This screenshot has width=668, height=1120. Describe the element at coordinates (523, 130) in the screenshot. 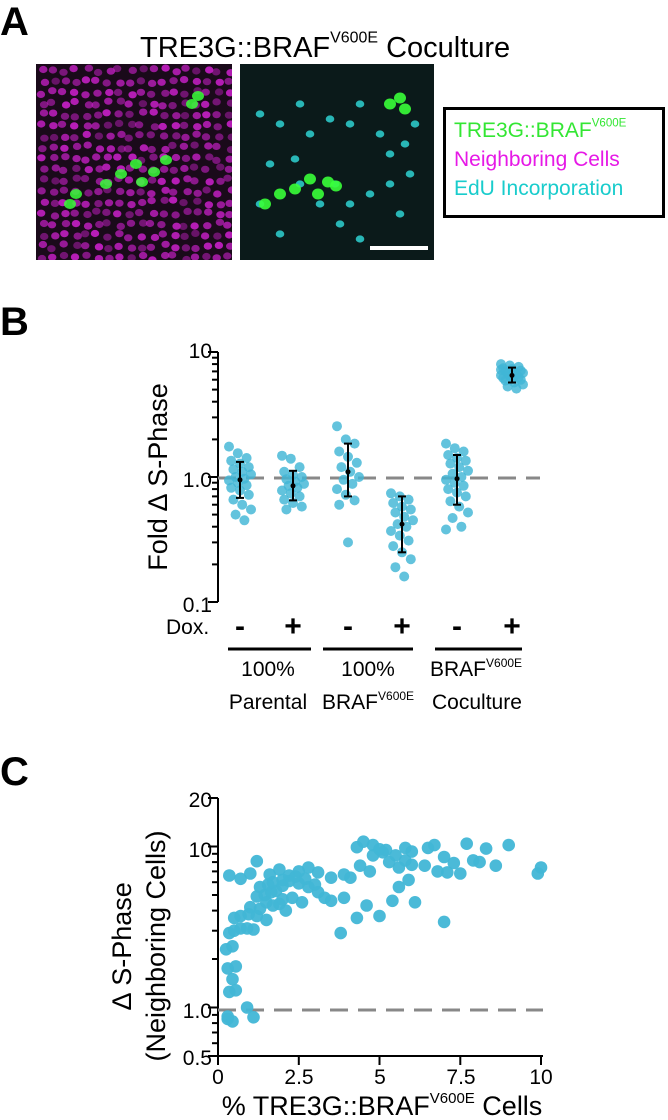

I see `legend-item-braf-text: TRE3G::BRAF` at that location.